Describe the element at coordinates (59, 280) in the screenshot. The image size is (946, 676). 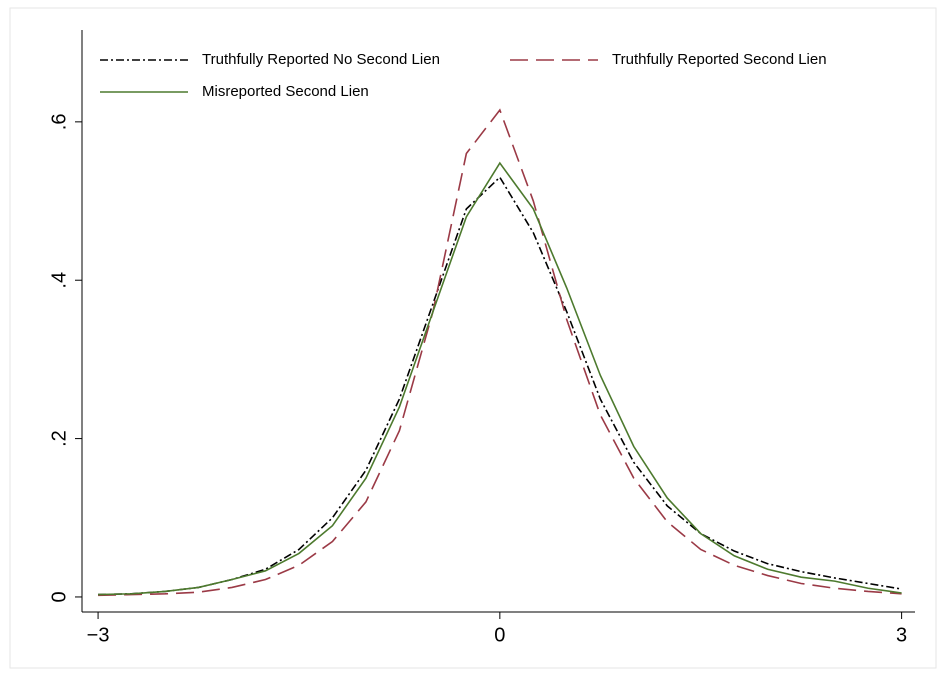
I see `y-tick-label: .4` at that location.